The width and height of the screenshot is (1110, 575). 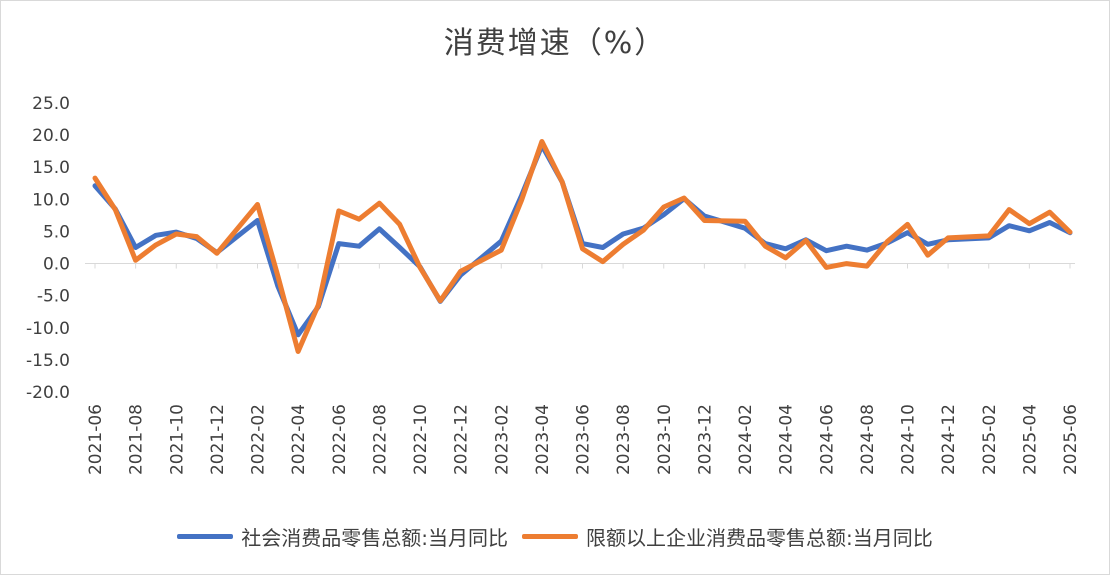 I want to click on x-tick-label: 2023-02, so click(x=502, y=439).